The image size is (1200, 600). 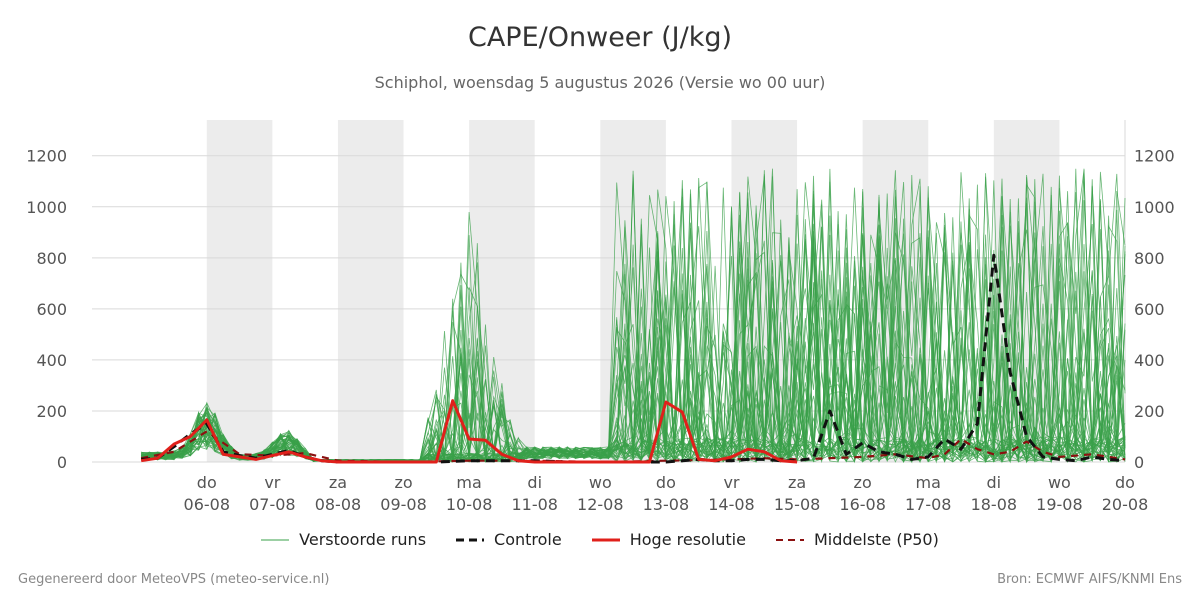 What do you see at coordinates (1149, 411) in the screenshot?
I see `y-tick-label-right: 200` at bounding box center [1149, 411].